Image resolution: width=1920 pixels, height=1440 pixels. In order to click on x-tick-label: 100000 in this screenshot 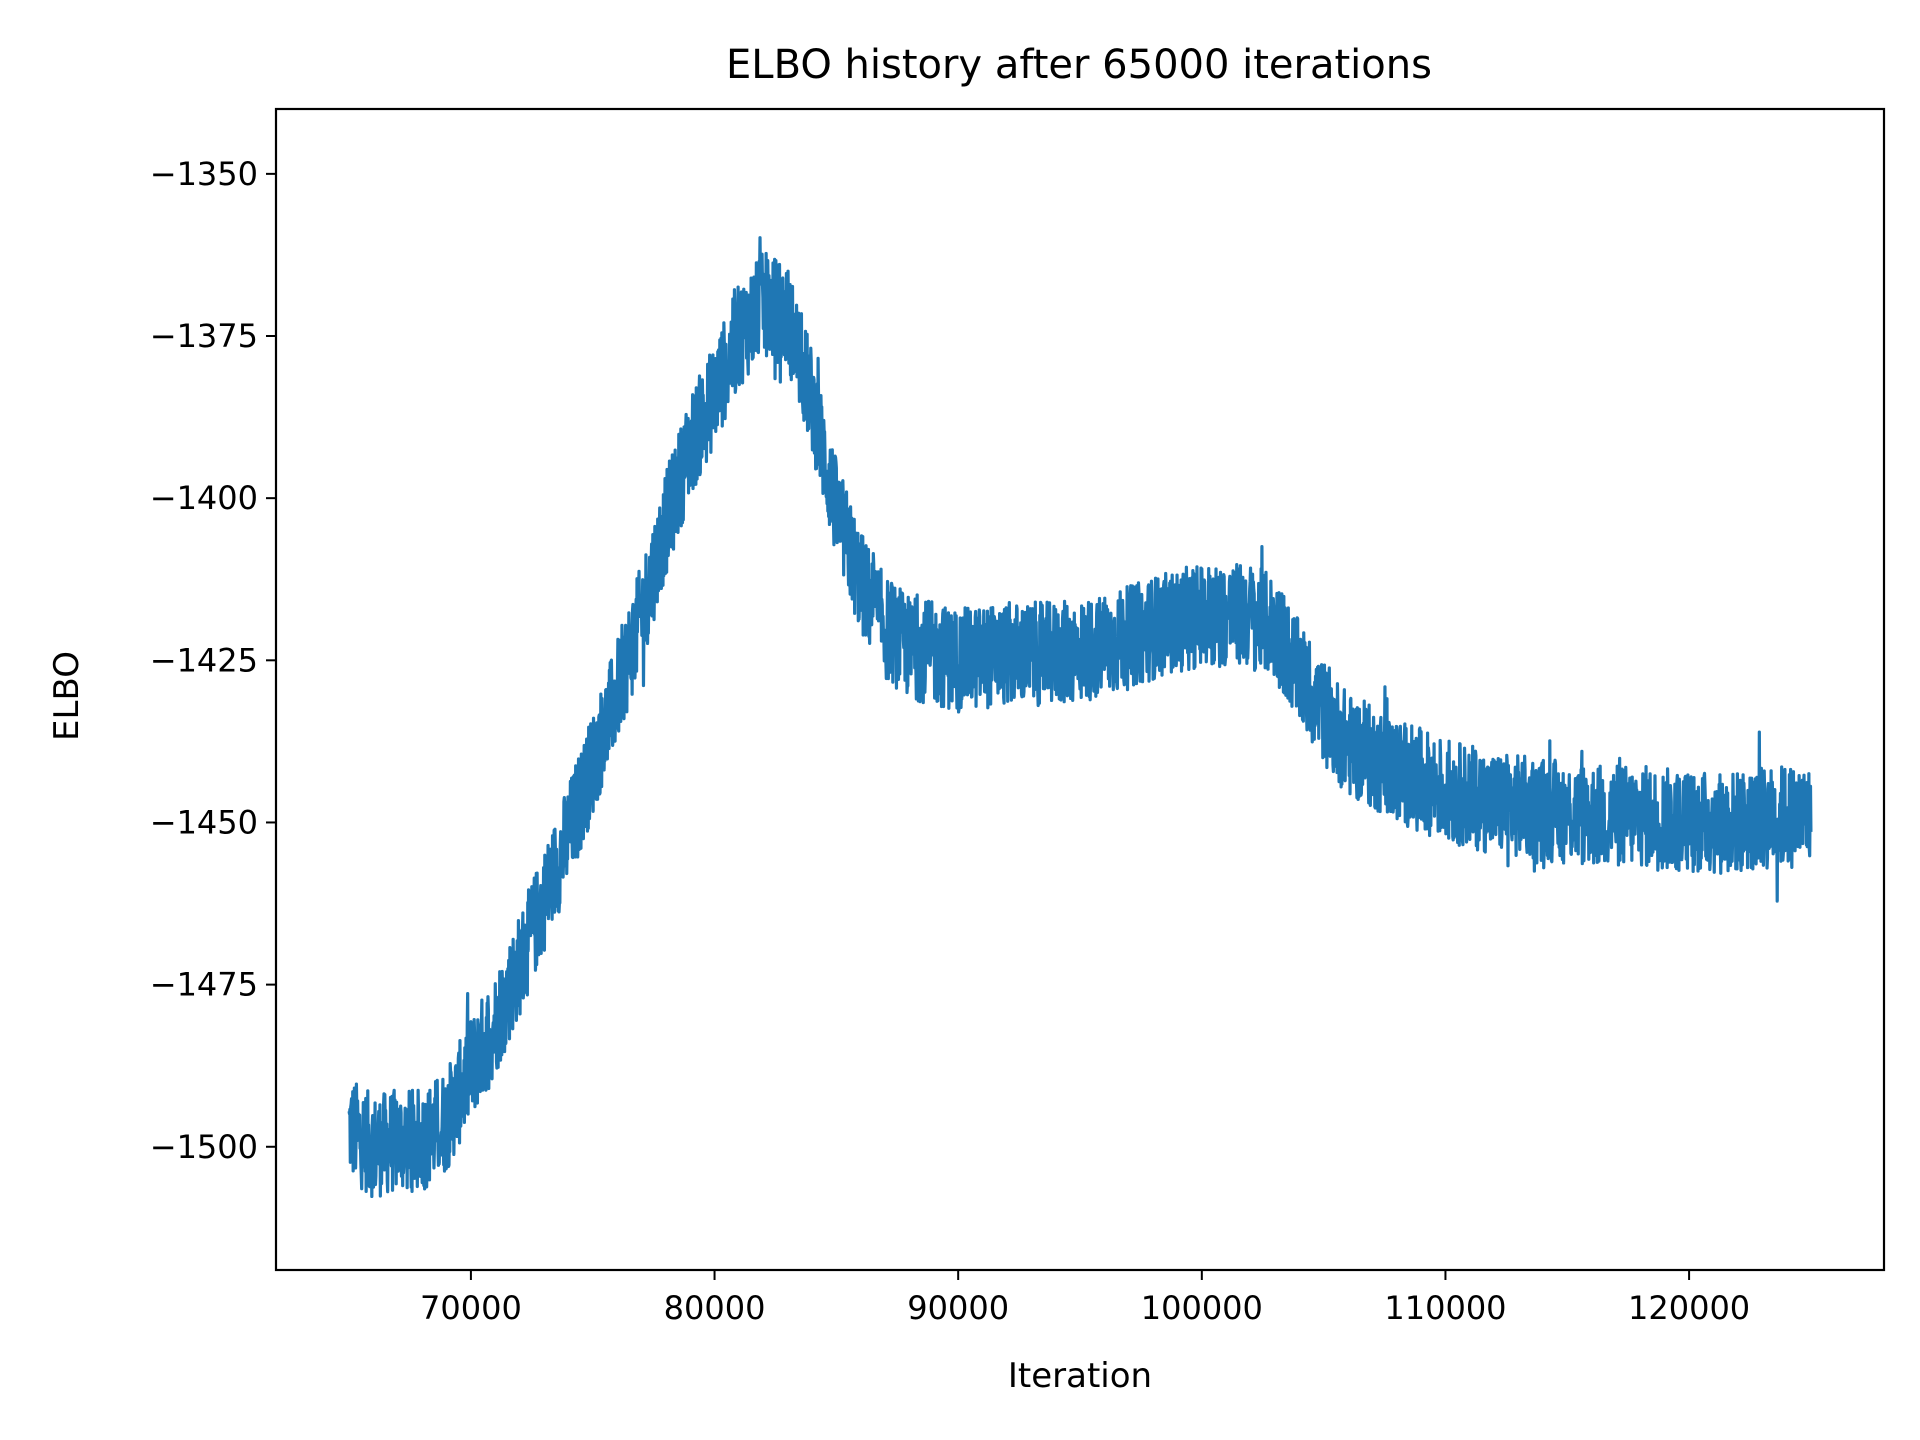, I will do `click(1202, 1308)`.